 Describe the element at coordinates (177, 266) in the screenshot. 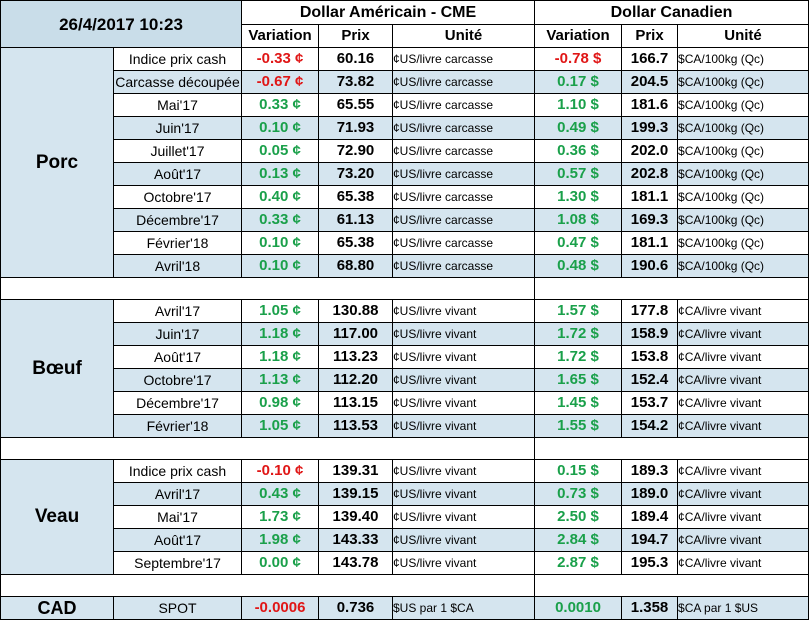

I see `contract-label: Avril'18` at that location.